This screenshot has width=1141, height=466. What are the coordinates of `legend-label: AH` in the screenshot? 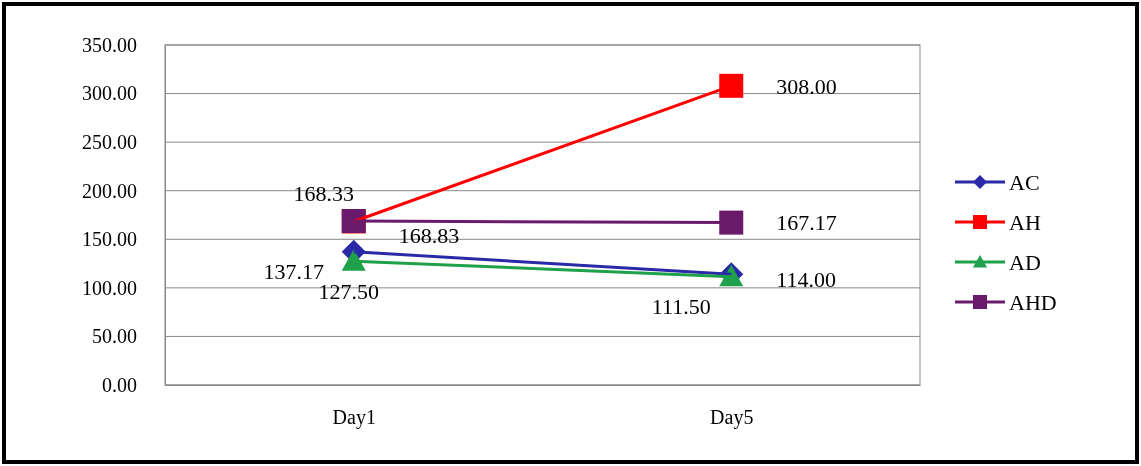 It's located at (1025, 222).